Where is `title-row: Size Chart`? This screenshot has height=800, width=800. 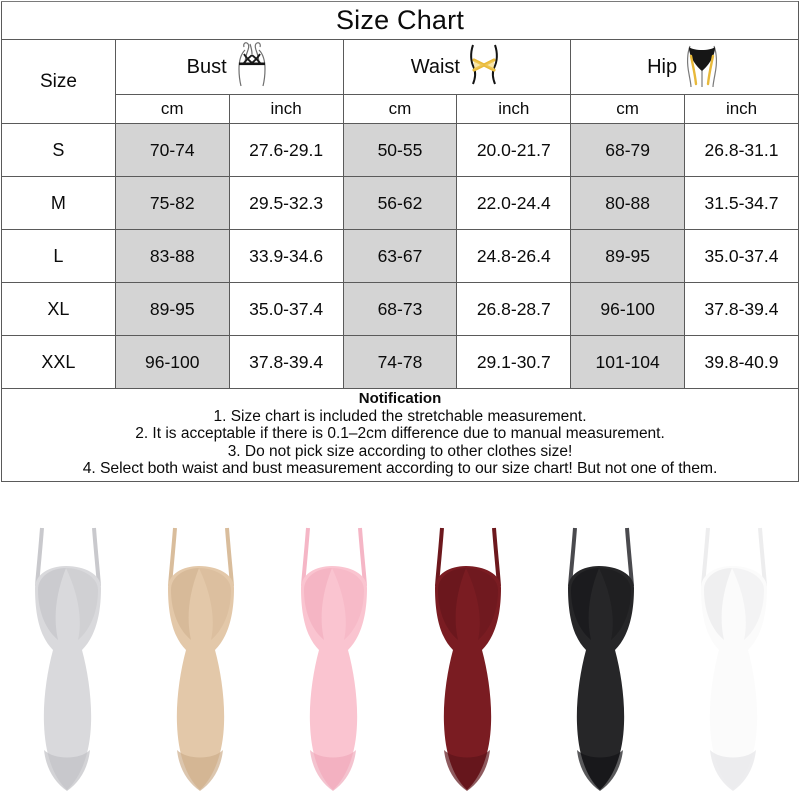
title-row: Size Chart is located at coordinates (400, 20).